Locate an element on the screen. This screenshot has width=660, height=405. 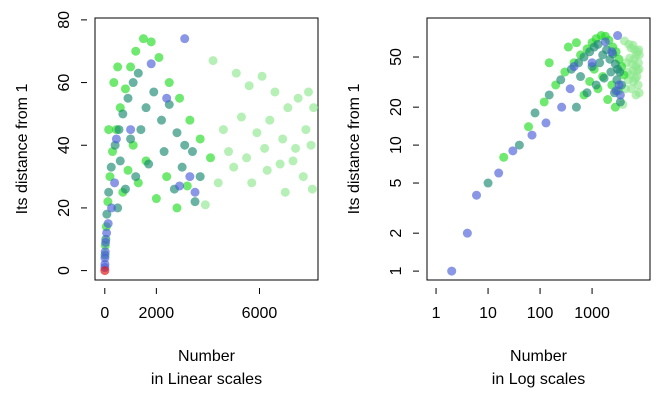
y-tick-label: 5 is located at coordinates (396, 182).